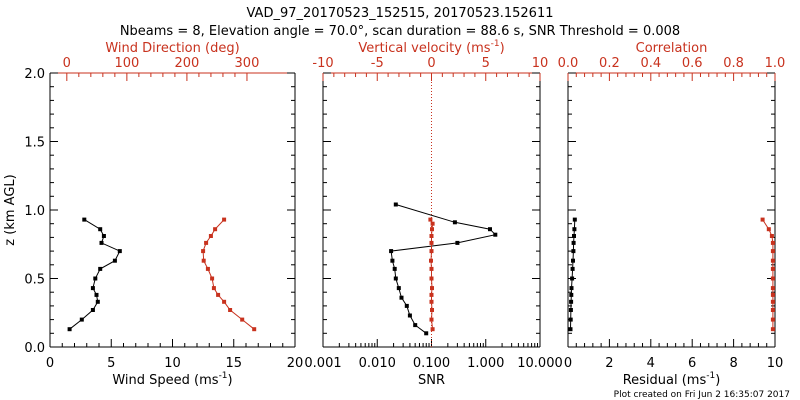  Describe the element at coordinates (733, 363) in the screenshot. I see `panel-right-xtick-bottom-label: 8` at that location.